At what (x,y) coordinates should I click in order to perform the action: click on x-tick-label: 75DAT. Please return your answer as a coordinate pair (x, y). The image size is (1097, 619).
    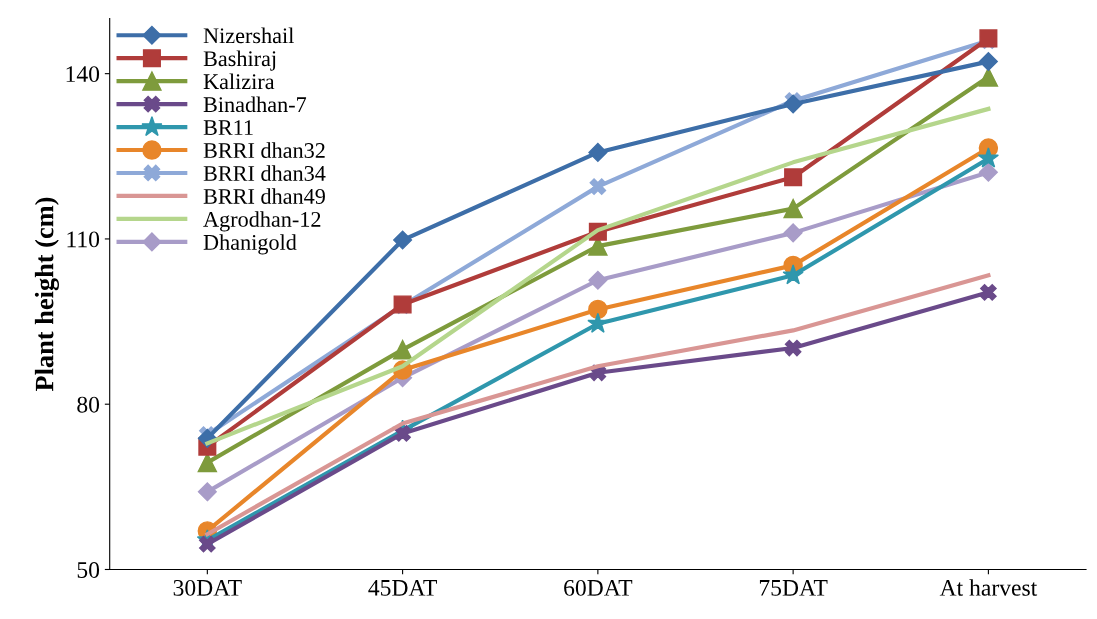
    Looking at the image, I should click on (793, 588).